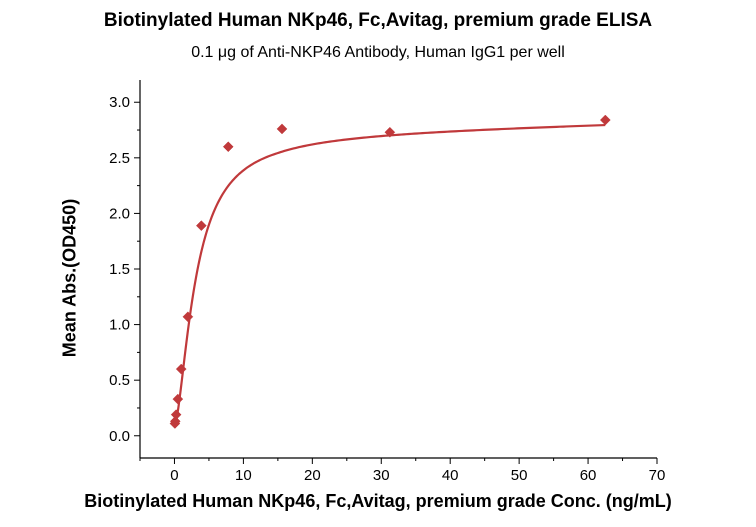 This screenshot has width=756, height=527. Describe the element at coordinates (243, 475) in the screenshot. I see `x-tick-label: 10` at that location.